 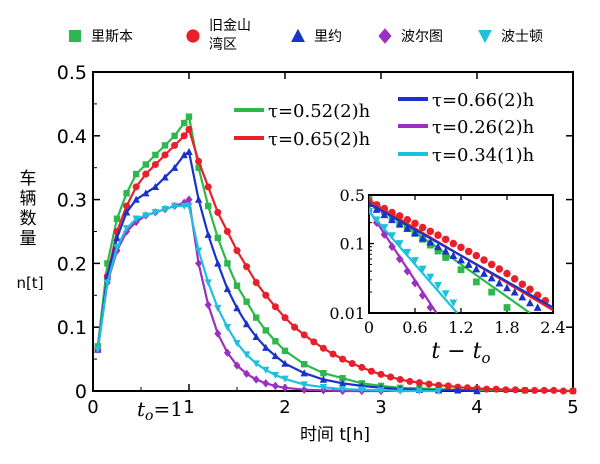 I want to click on y-axis-label-char: 辆, so click(x=28, y=199).